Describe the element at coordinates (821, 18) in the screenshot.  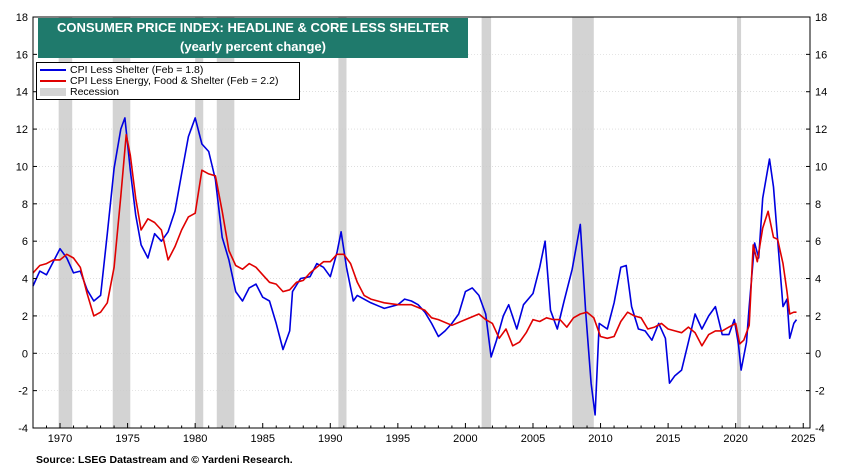
I see `y-tick-label-right: 18` at that location.